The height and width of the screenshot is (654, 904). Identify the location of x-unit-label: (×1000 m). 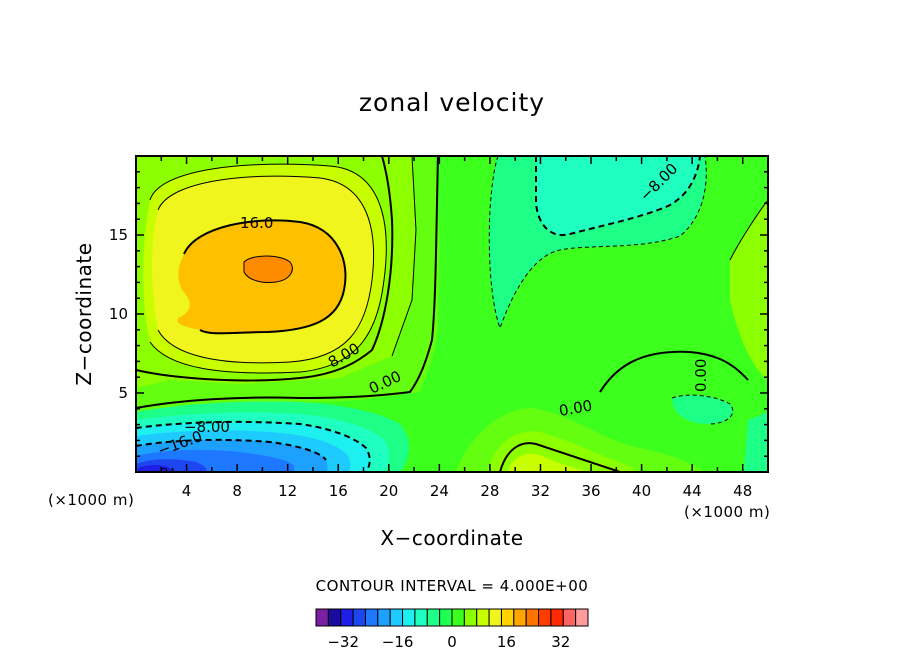
(727, 512).